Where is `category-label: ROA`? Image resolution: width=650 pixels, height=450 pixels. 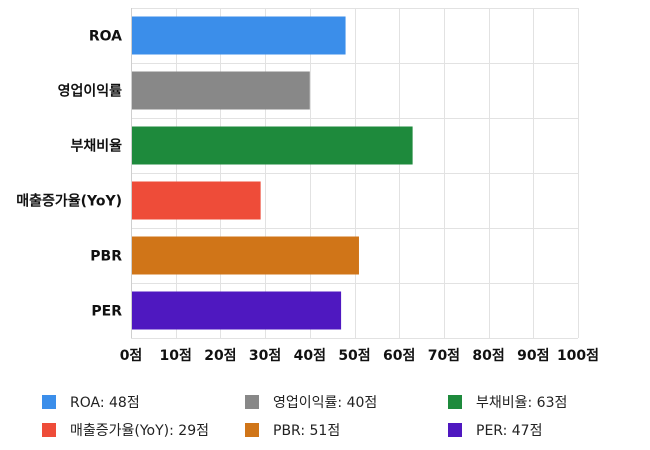
category-label: ROA is located at coordinates (105, 37).